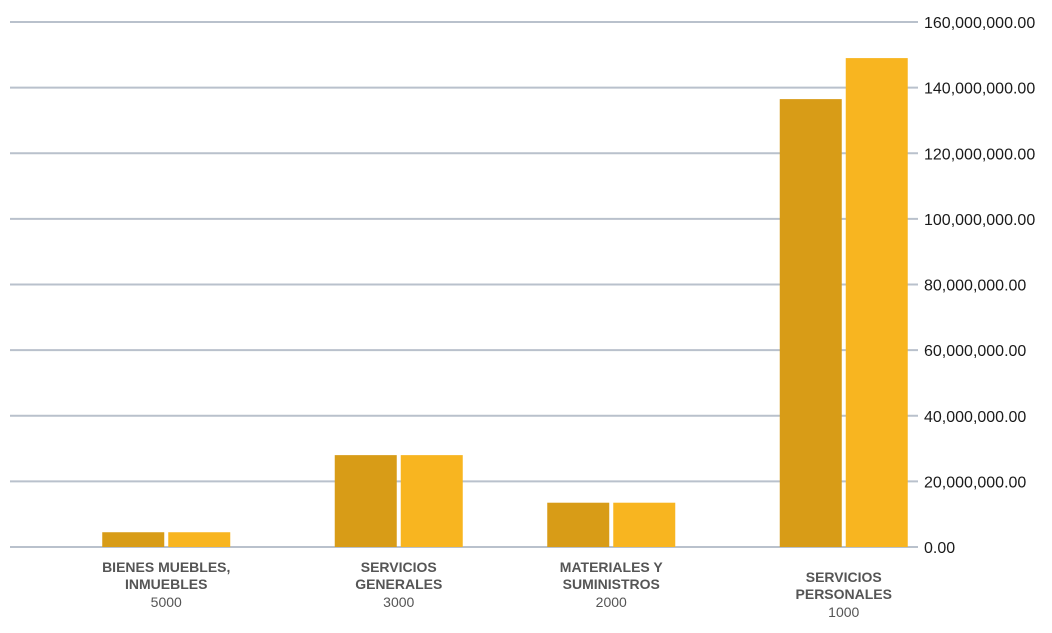 The width and height of the screenshot is (1052, 633). What do you see at coordinates (975, 351) in the screenshot?
I see `y-tick-label: 60,000,000.00` at bounding box center [975, 351].